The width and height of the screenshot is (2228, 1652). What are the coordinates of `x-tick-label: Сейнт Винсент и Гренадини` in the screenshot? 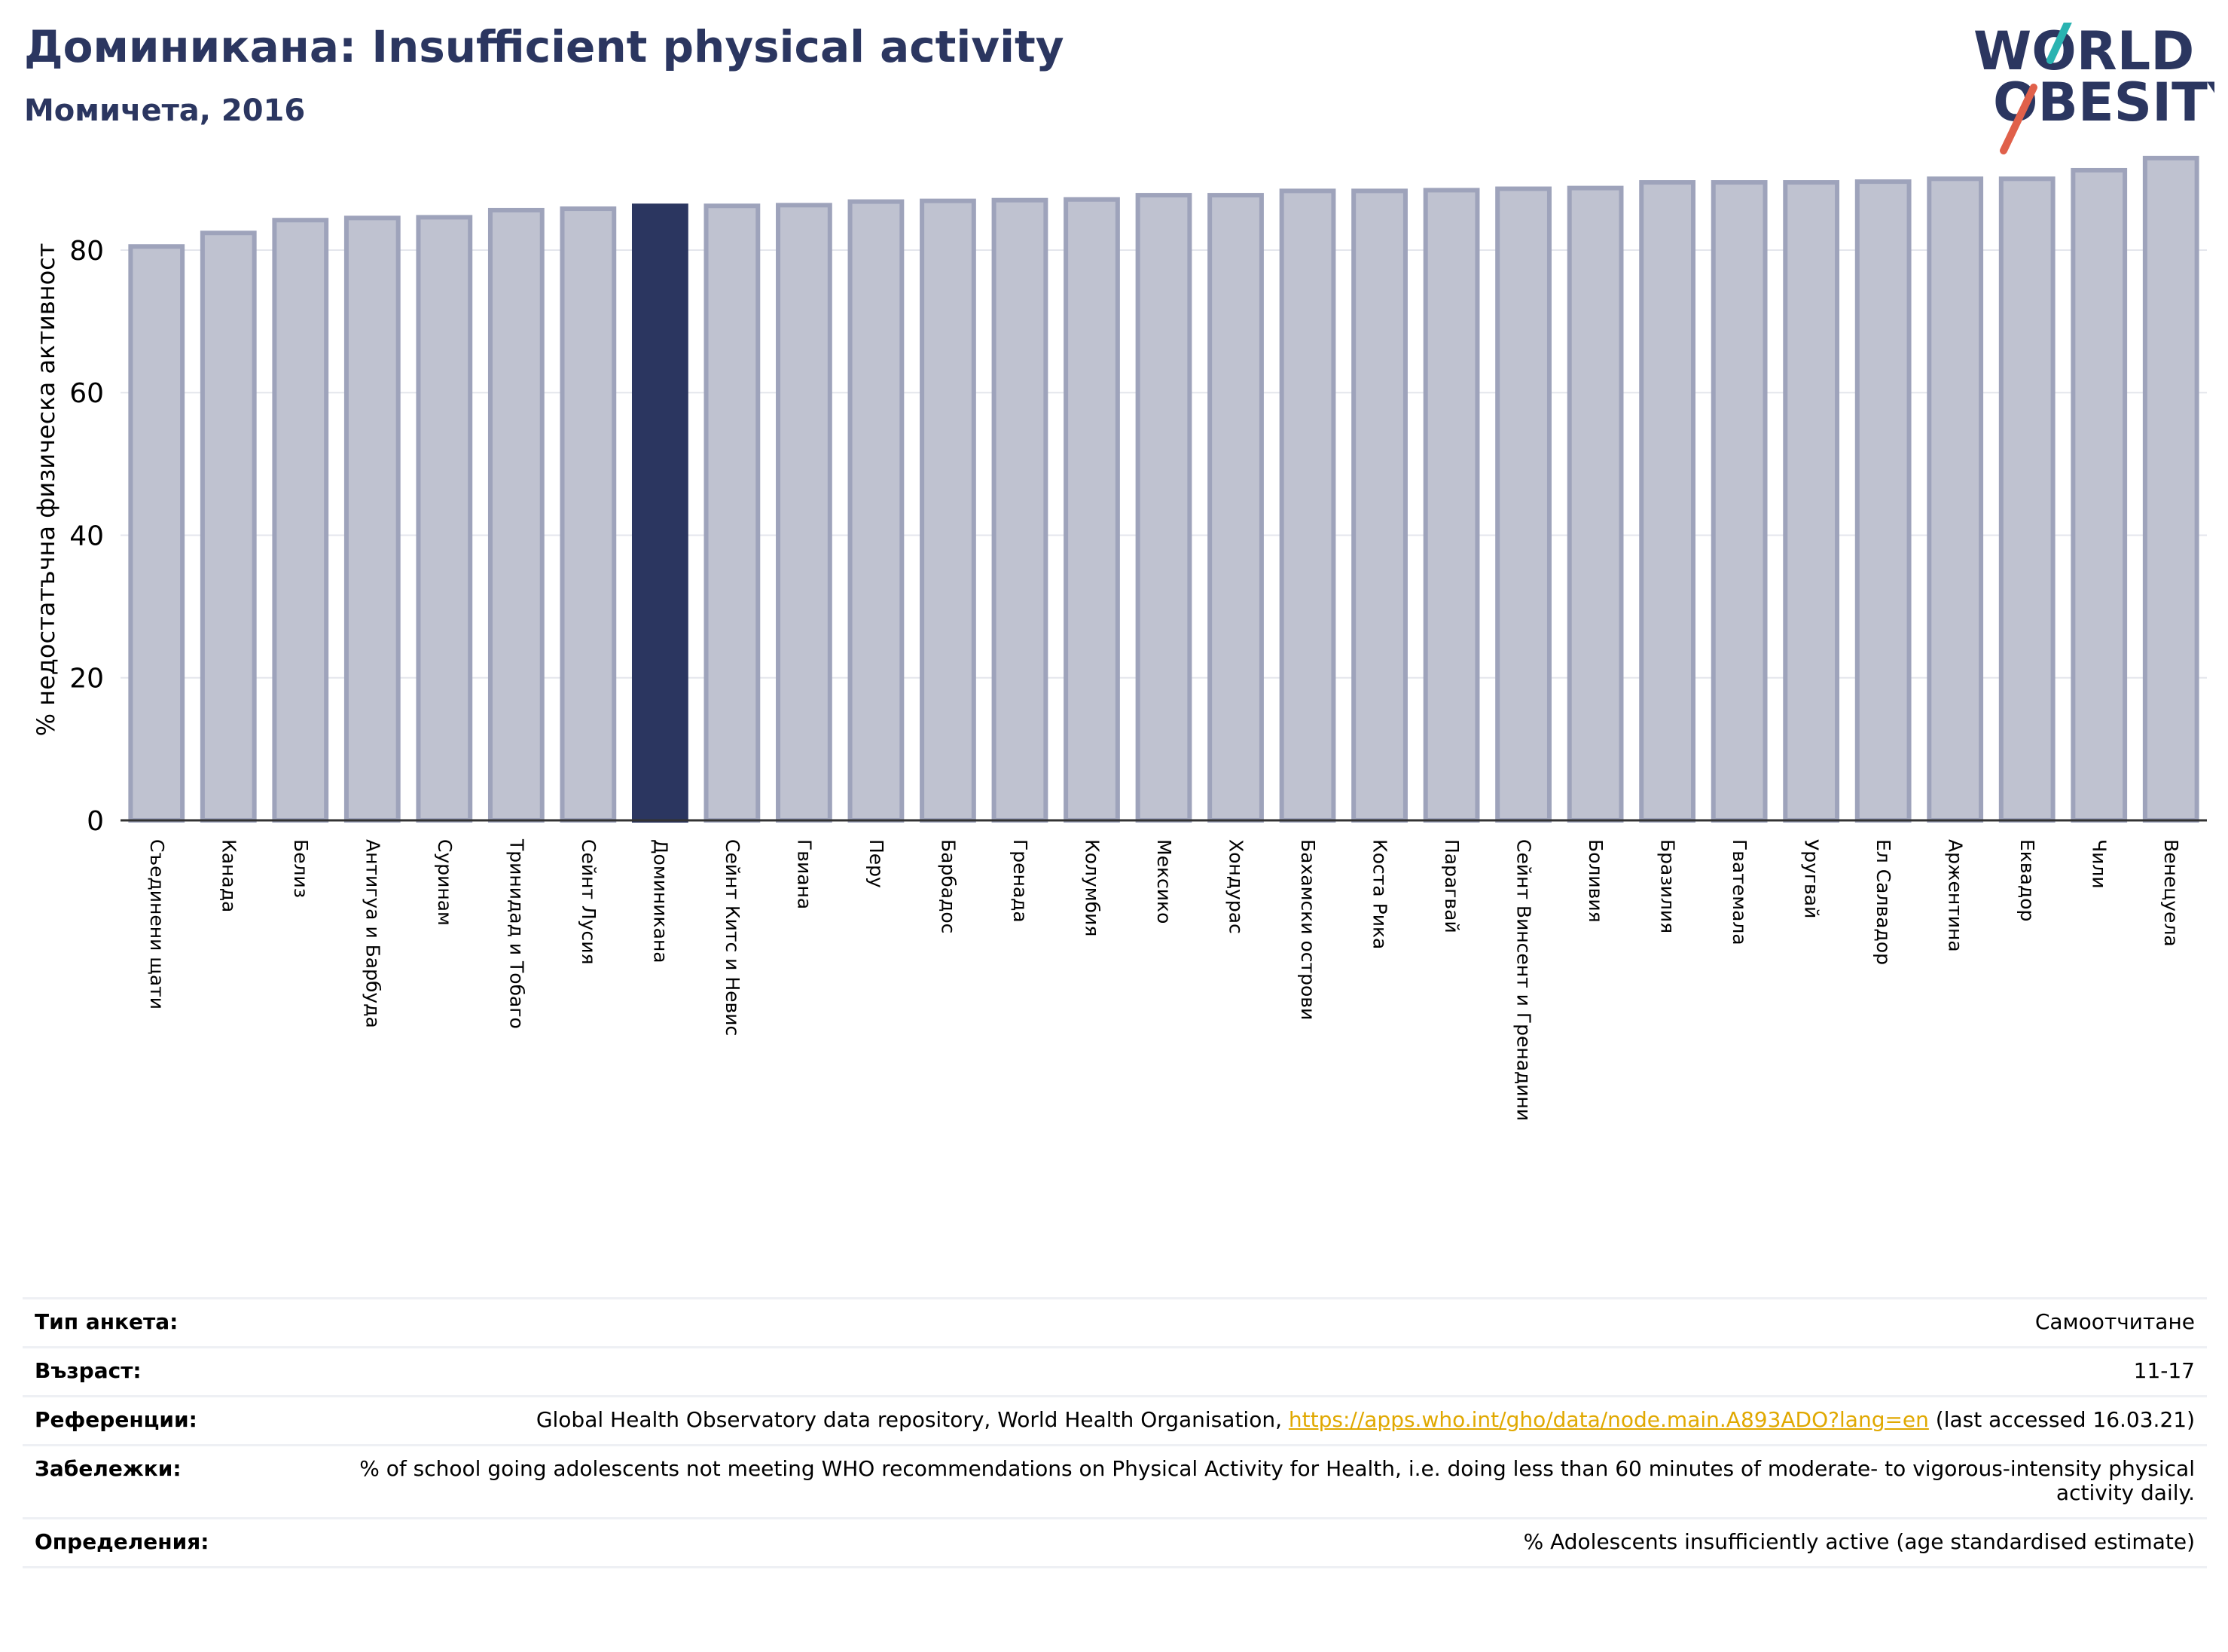 It's located at (1524, 980).